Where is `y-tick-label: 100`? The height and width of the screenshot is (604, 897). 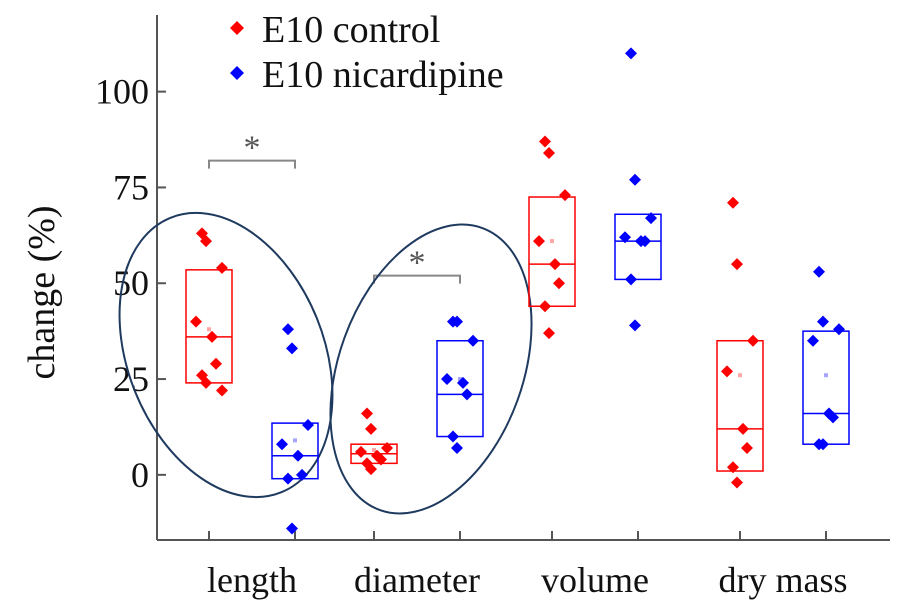 y-tick-label: 100 is located at coordinates (122, 92).